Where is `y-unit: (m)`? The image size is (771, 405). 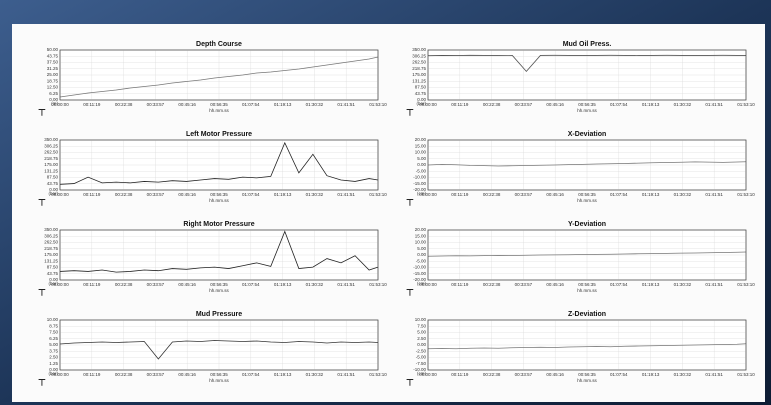
y-unit: (m) is located at coordinates (54, 103).